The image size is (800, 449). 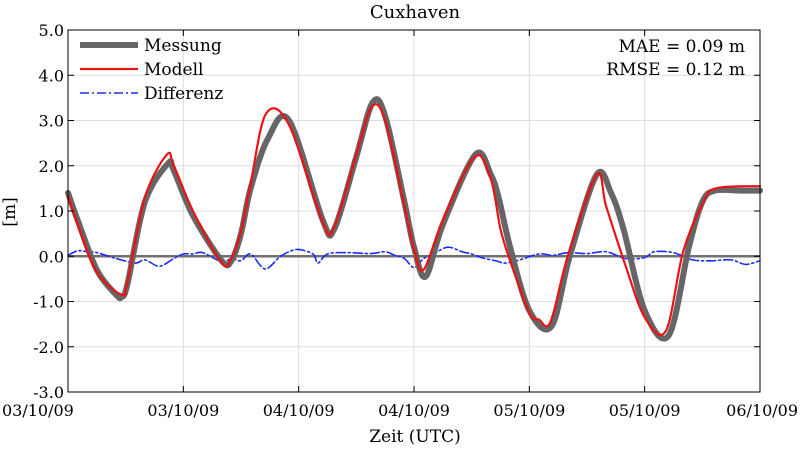 I want to click on y-tick-label: 5.0, so click(x=51, y=30).